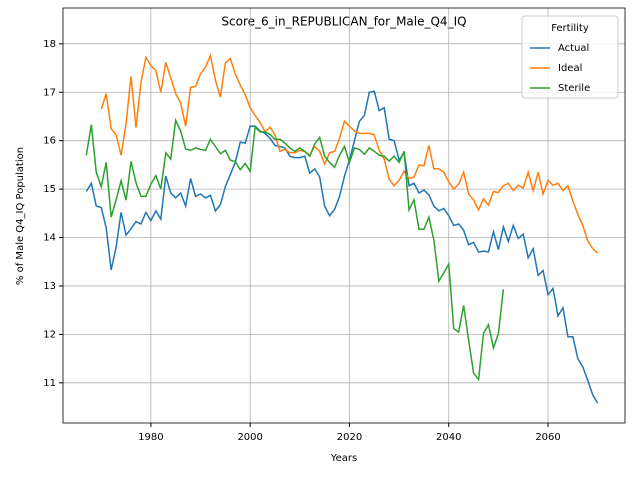  Describe the element at coordinates (20, 216) in the screenshot. I see `y-axis-label: % of Male Q4_IQ Population` at that location.